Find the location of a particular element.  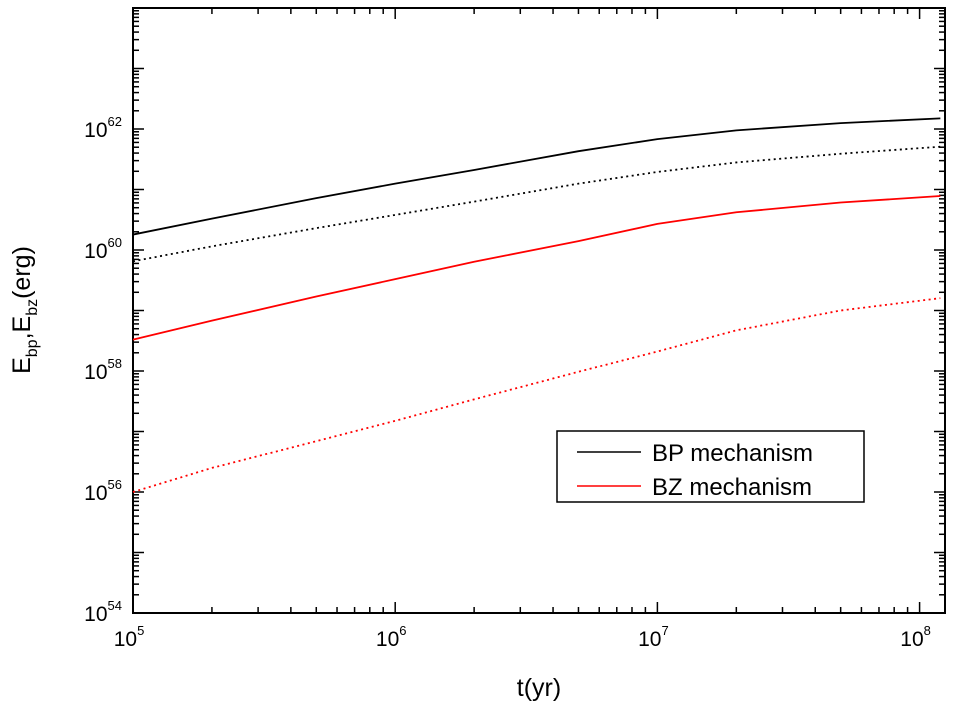

y-axis-label: Ebp,Ebz(erg) is located at coordinates (24, 310).